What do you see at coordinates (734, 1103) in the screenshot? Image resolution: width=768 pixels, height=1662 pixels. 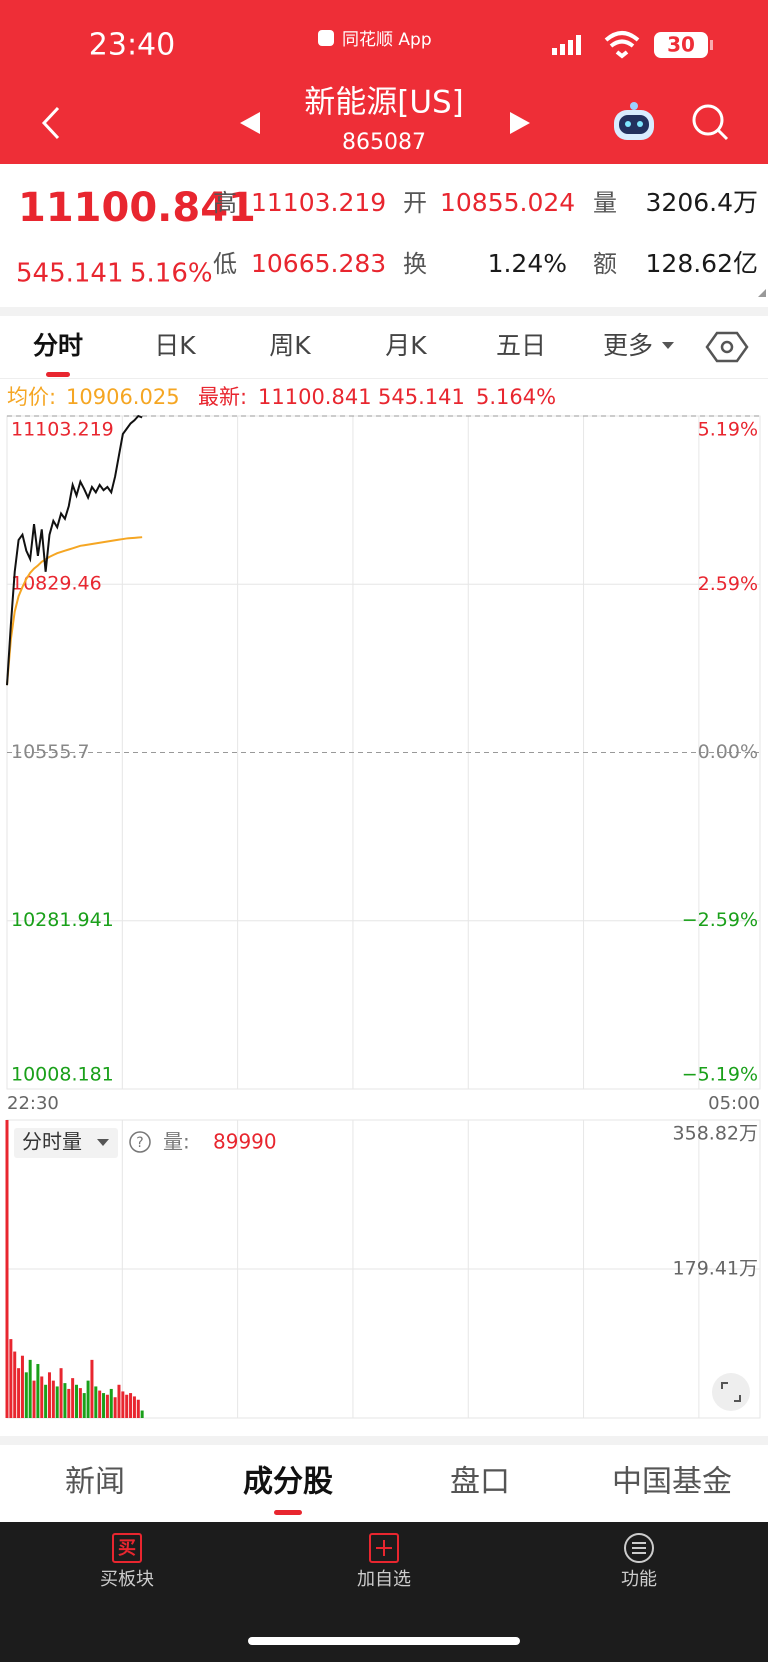 I see `x-tick-label: 05:00` at bounding box center [734, 1103].